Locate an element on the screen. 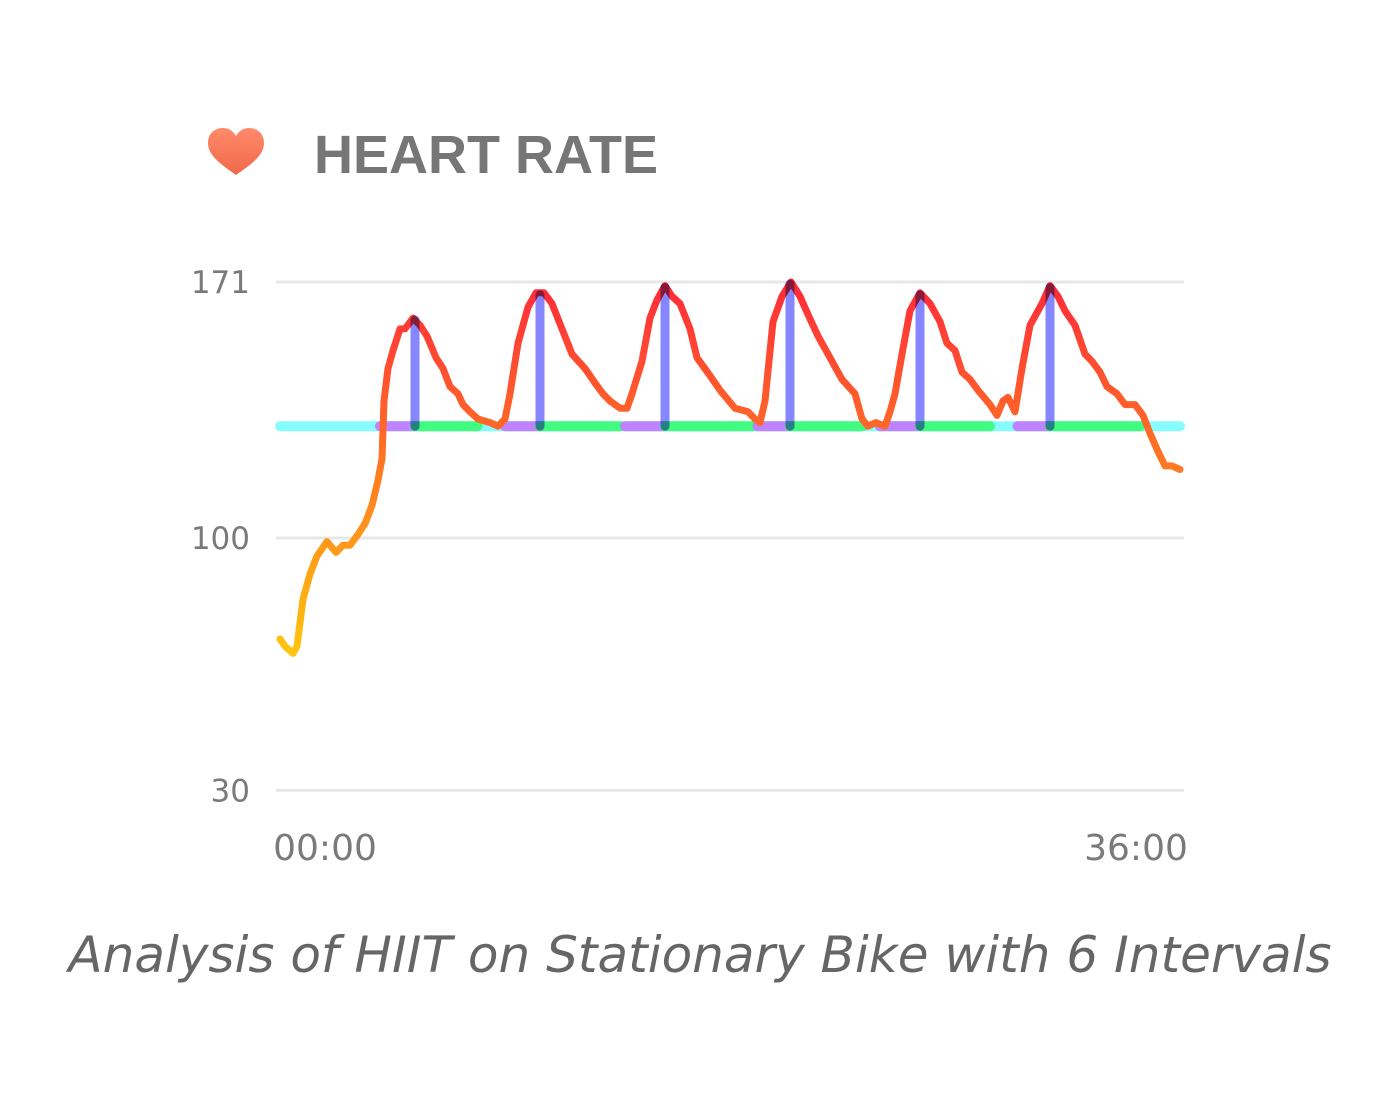  chart-title: HEART RATE is located at coordinates (486, 155).